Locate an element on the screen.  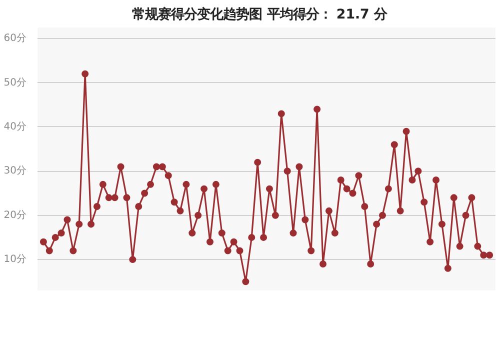
chart-title: 常规赛得分变化趋势图 平均得分： 21.7 分 is located at coordinates (260, 14).